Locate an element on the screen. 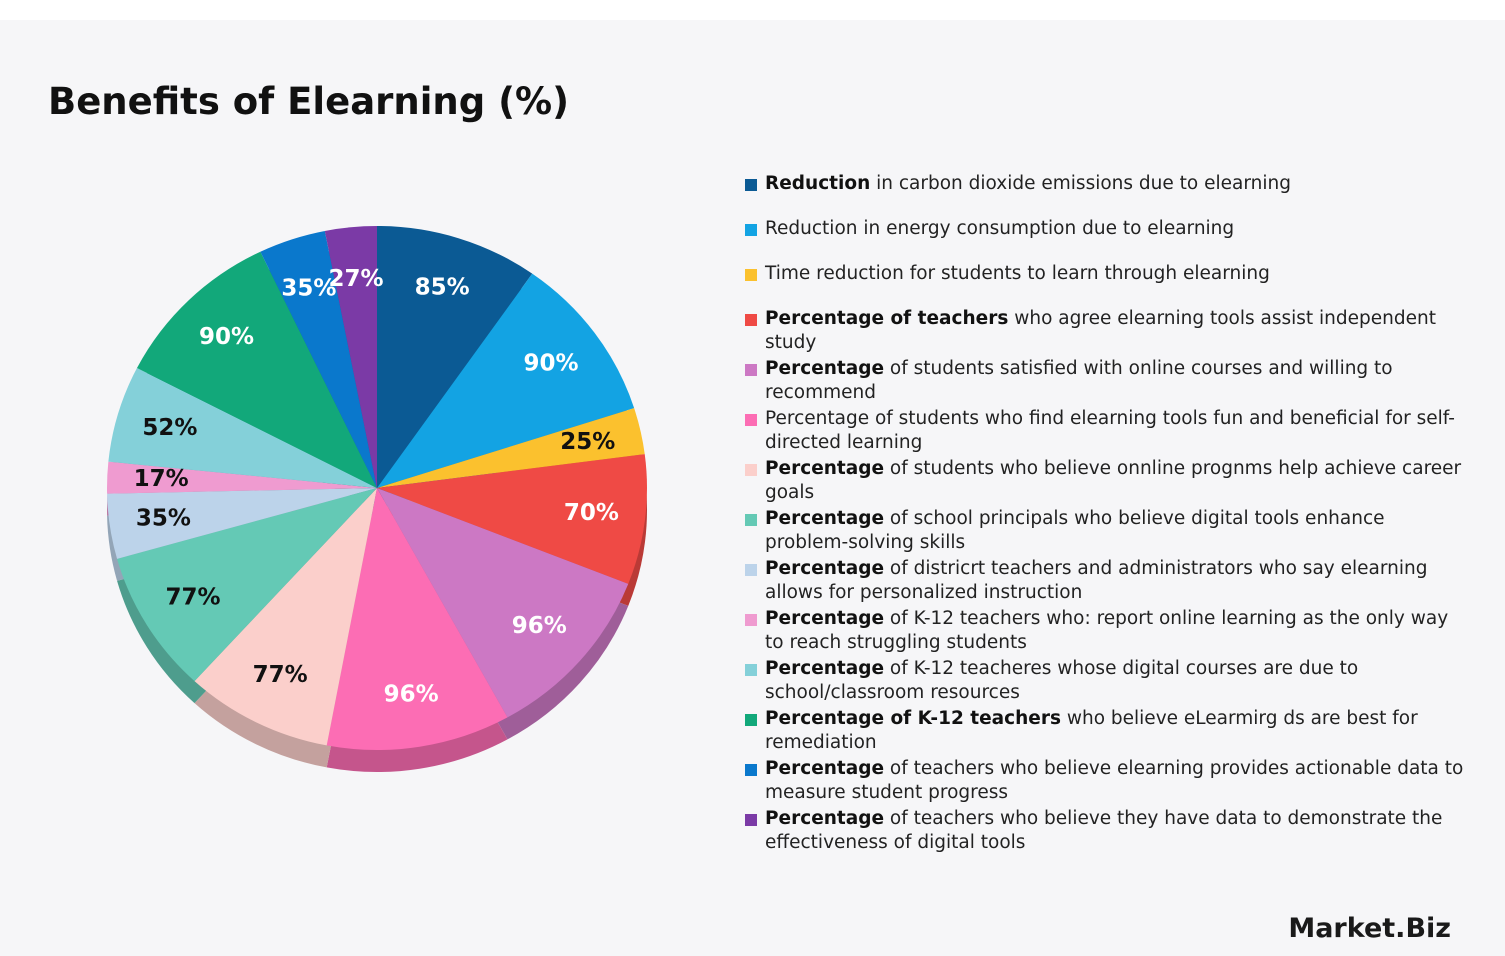  data-label: 25% is located at coordinates (587, 442).